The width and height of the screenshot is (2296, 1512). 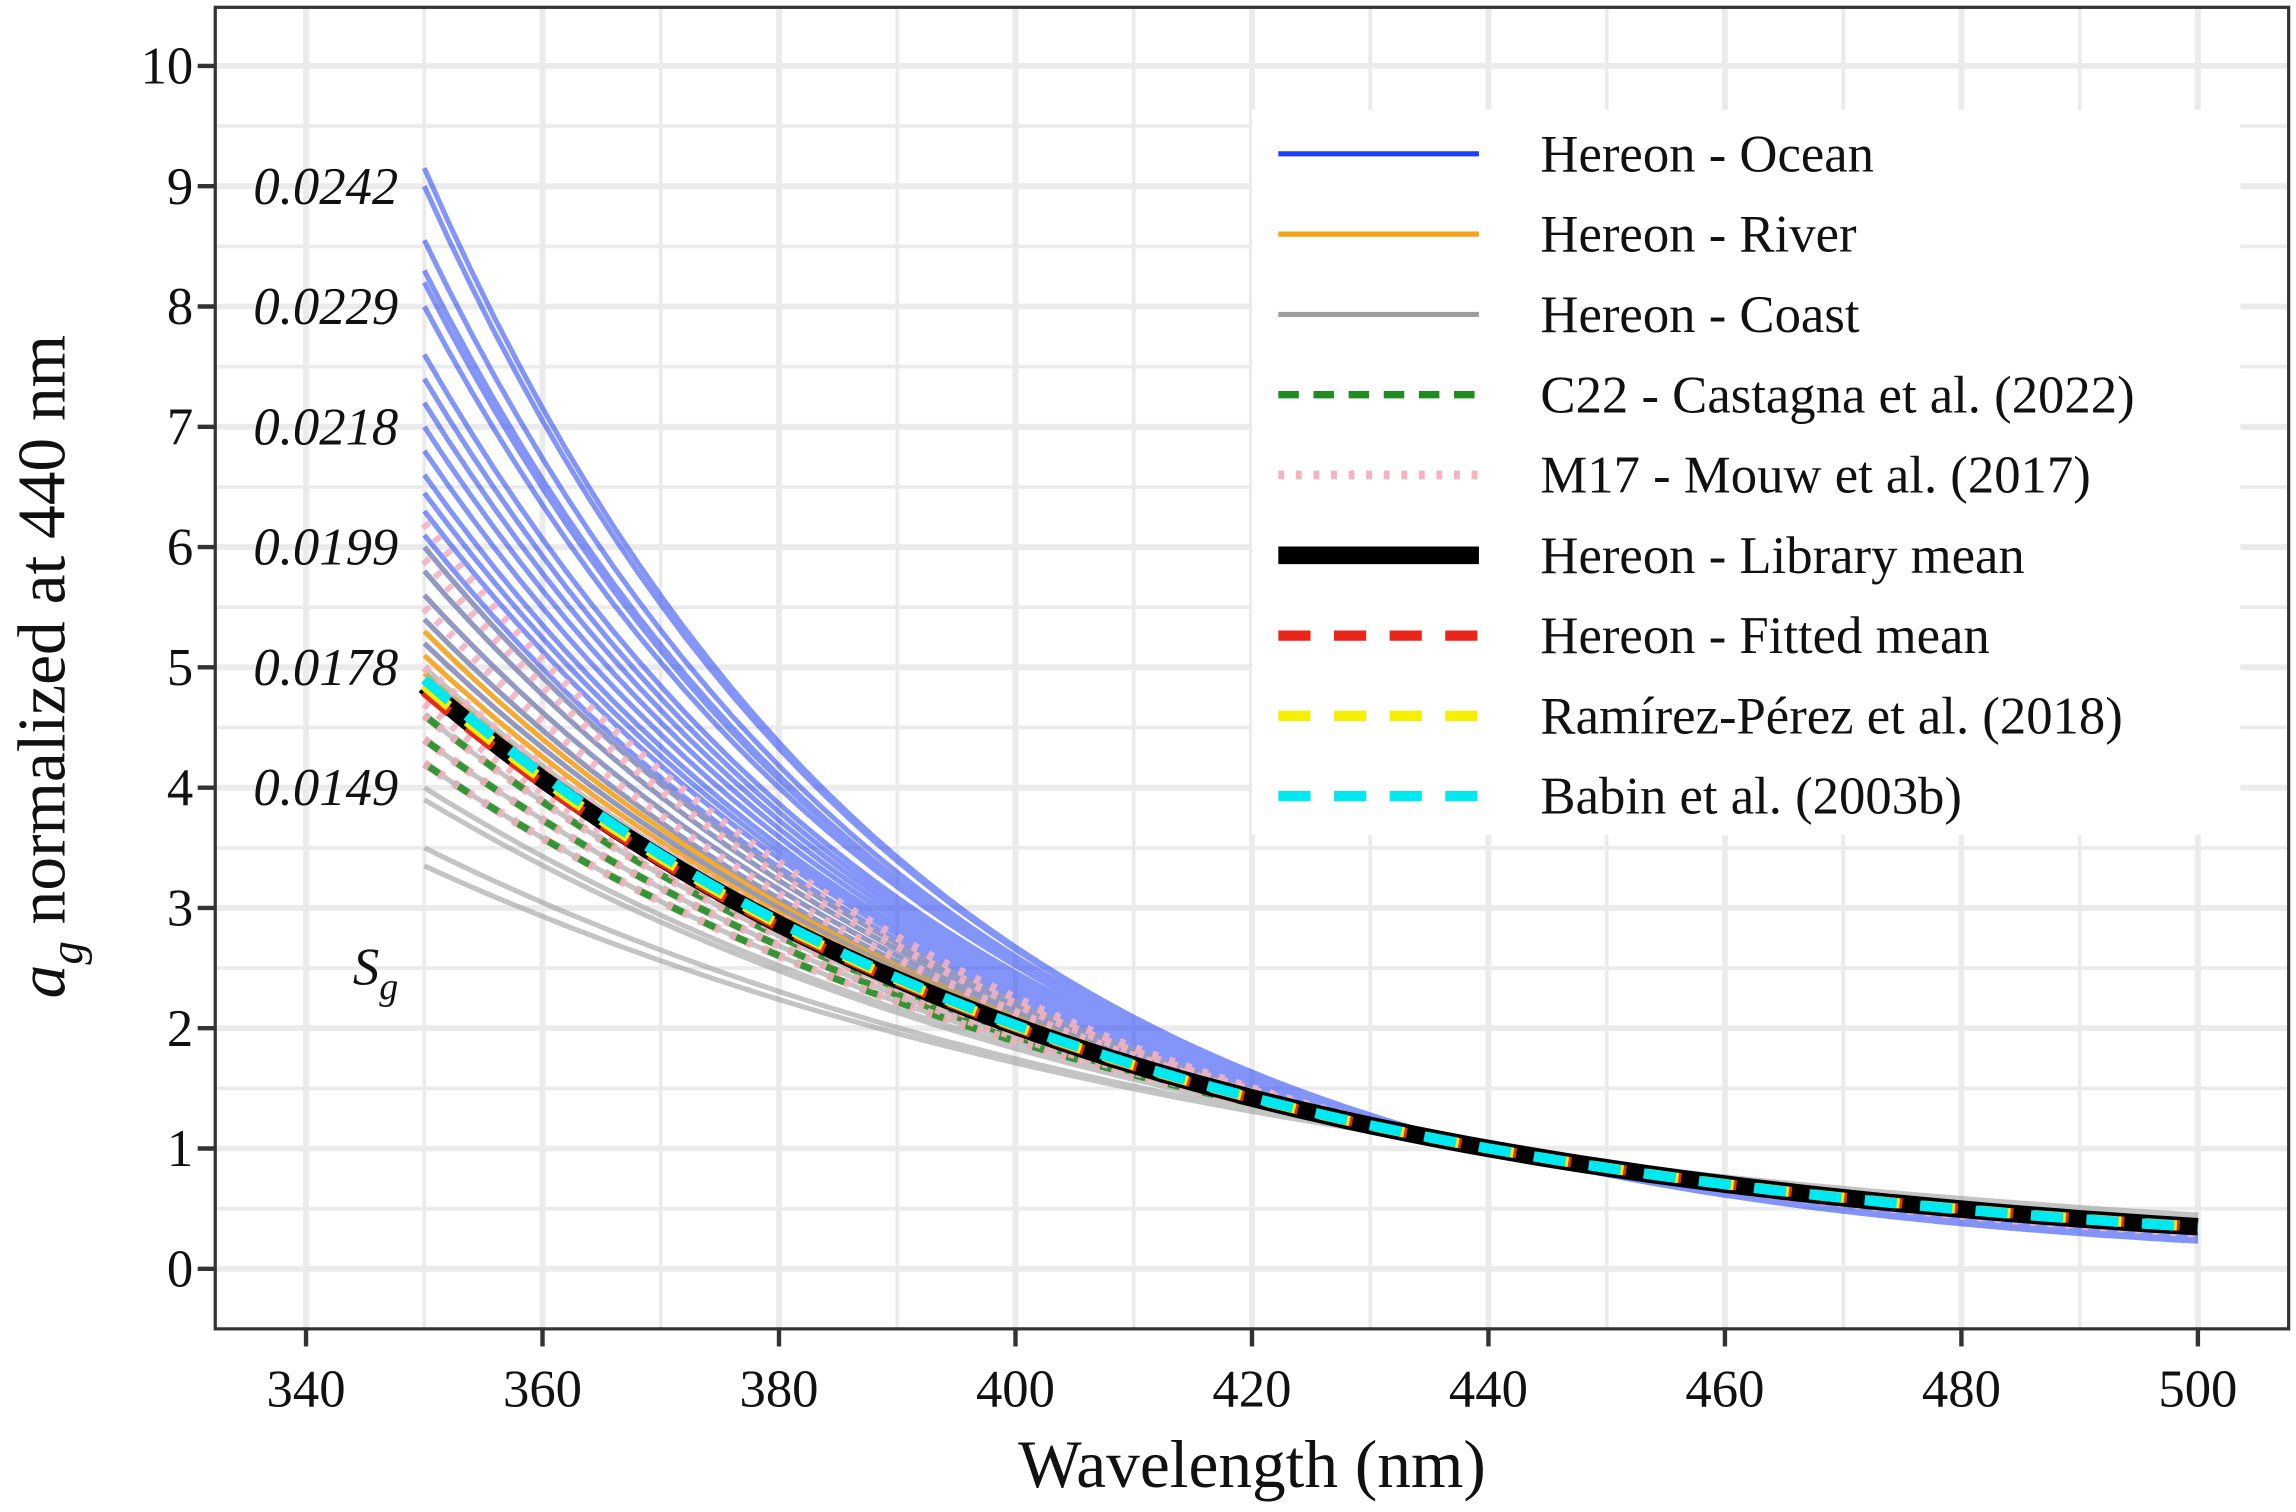 I want to click on legend-item: Ramírez-Pérez et al. (2018), so click(x=1700, y=716).